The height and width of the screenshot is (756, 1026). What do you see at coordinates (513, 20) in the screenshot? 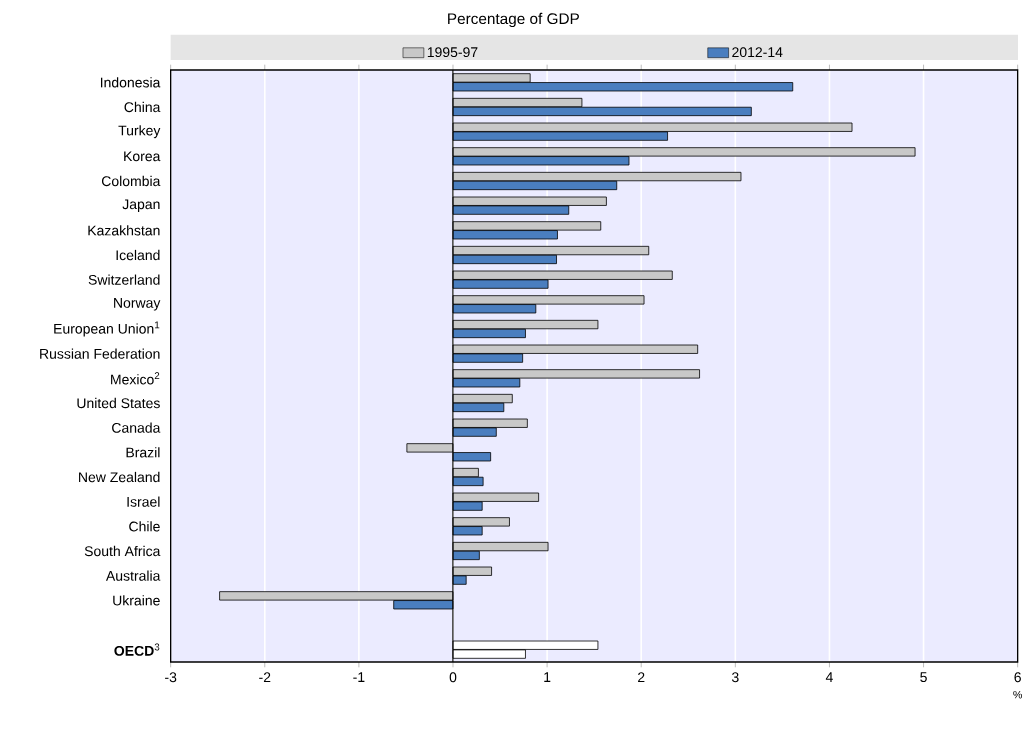
I see `chart-subtitle: Percentage of GDP` at bounding box center [513, 20].